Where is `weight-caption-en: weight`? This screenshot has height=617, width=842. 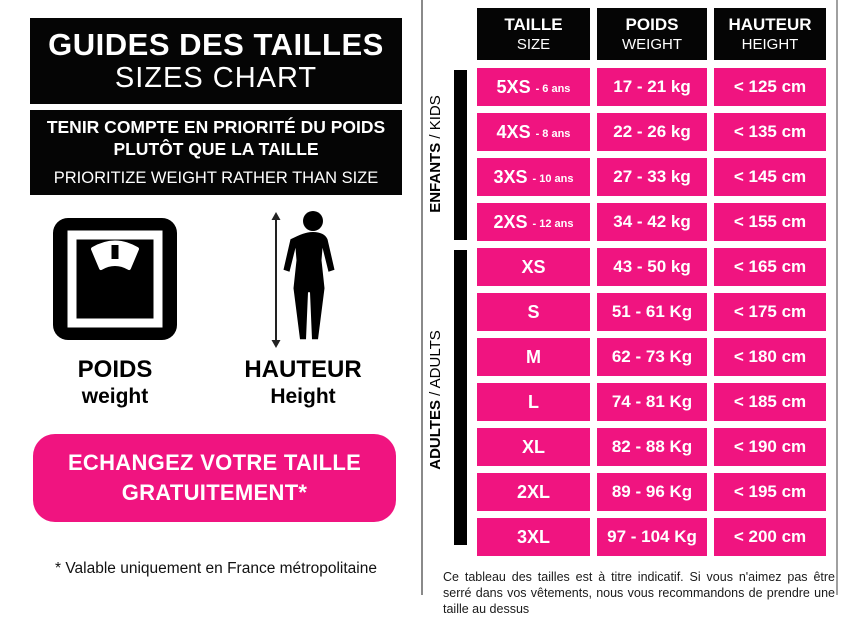 weight-caption-en: weight is located at coordinates (115, 396).